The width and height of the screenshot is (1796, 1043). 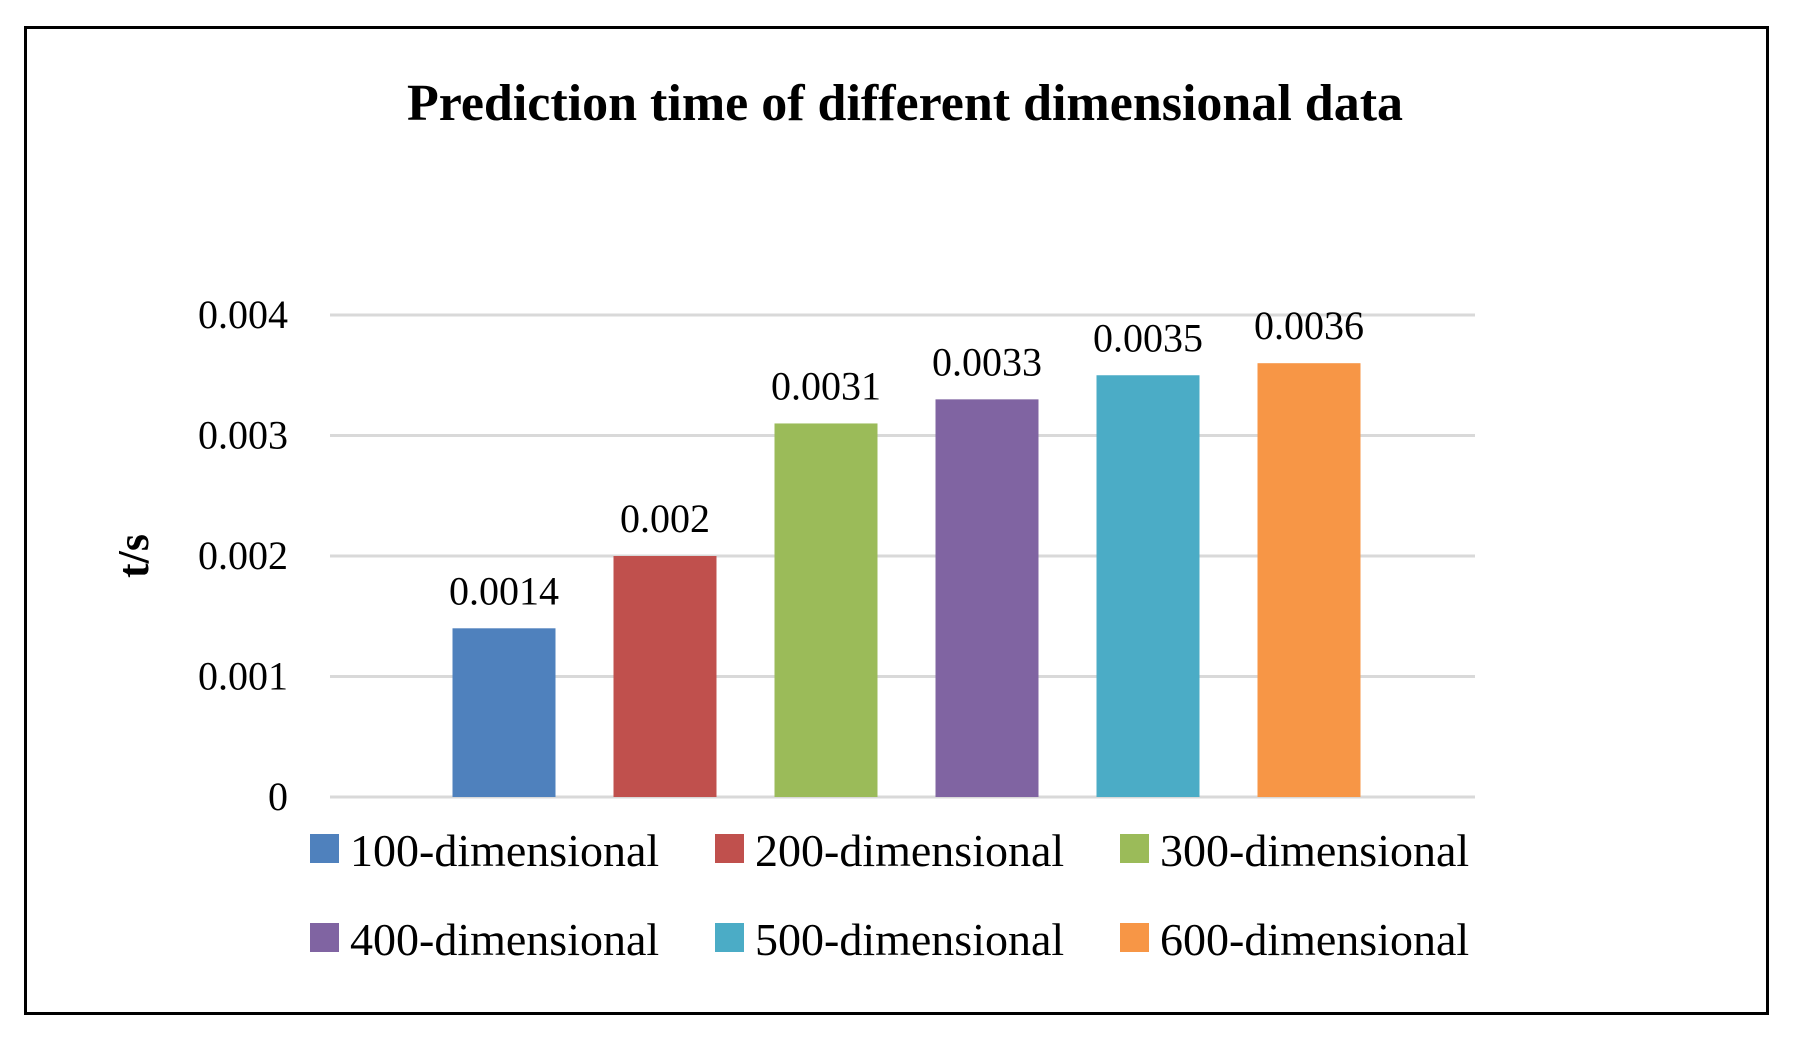 I want to click on y-tick-label: 0.003, so click(x=243, y=435).